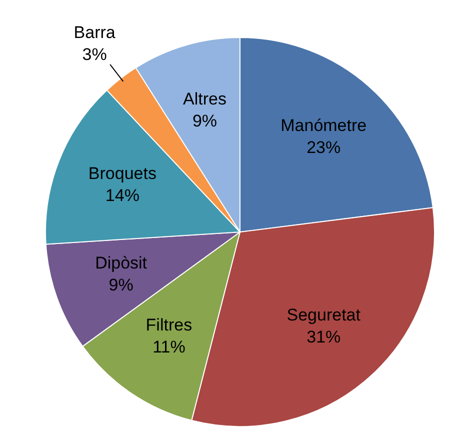 The height and width of the screenshot is (447, 470). Describe the element at coordinates (95, 32) in the screenshot. I see `slice-label: Barra` at that location.